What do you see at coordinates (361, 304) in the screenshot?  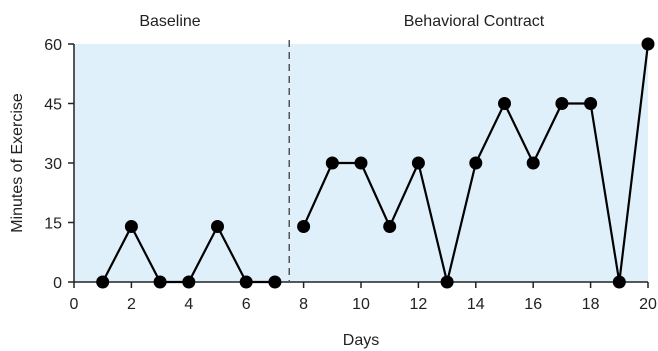 I see `x-tick-label: 10` at bounding box center [361, 304].